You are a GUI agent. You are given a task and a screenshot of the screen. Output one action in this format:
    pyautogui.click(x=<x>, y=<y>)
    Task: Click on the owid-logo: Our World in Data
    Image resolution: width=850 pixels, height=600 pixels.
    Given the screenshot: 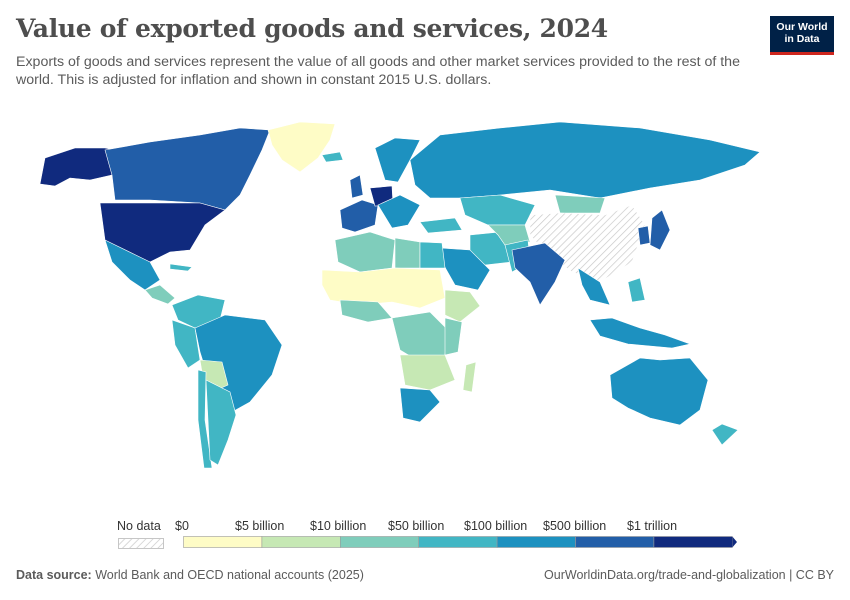 What is the action you would take?
    pyautogui.click(x=802, y=35)
    